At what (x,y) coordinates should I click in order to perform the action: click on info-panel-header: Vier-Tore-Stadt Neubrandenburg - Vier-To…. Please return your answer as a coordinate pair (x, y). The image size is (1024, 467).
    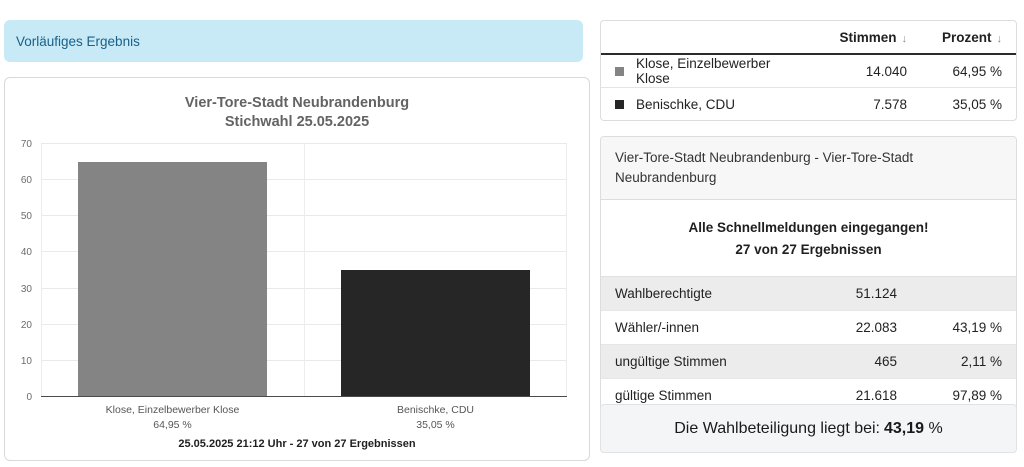
    Looking at the image, I should click on (808, 168).